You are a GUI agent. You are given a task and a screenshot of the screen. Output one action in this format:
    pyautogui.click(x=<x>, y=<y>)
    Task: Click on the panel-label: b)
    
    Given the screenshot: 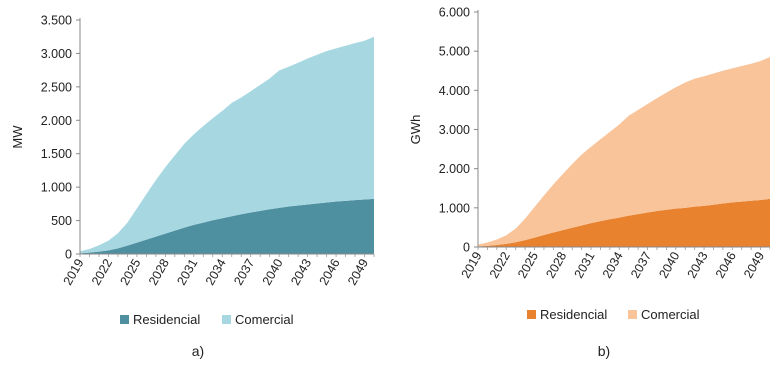 What is the action you would take?
    pyautogui.click(x=604, y=351)
    